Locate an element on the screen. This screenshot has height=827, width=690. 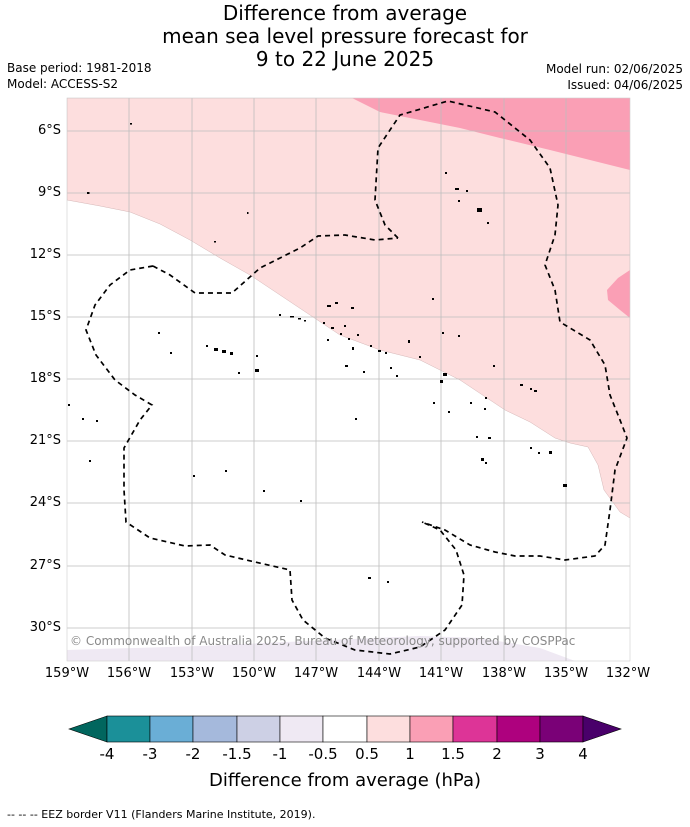
eez-border-central is located at coordinates (275, 264).